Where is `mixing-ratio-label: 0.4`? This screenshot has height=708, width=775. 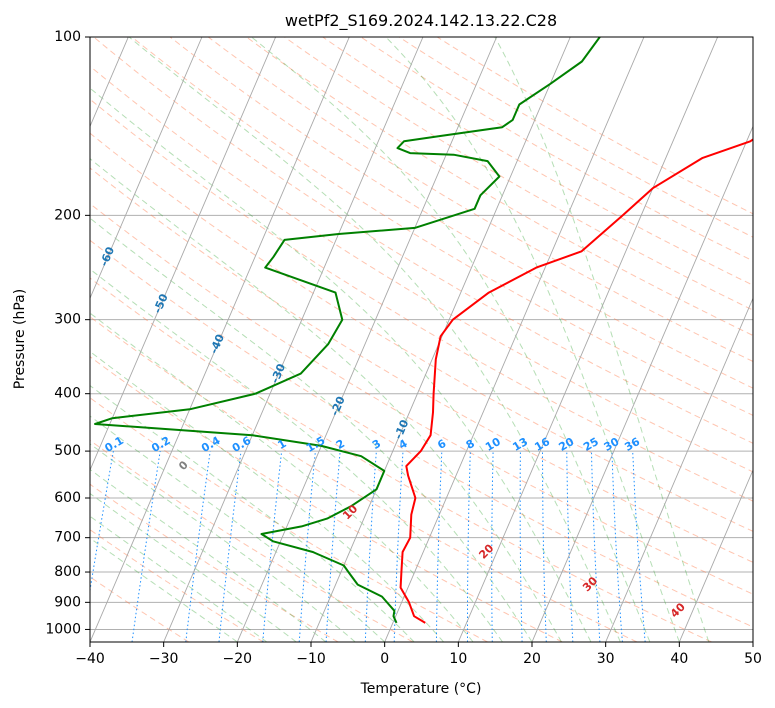 mixing-ratio-label: 0.4 is located at coordinates (211, 444).